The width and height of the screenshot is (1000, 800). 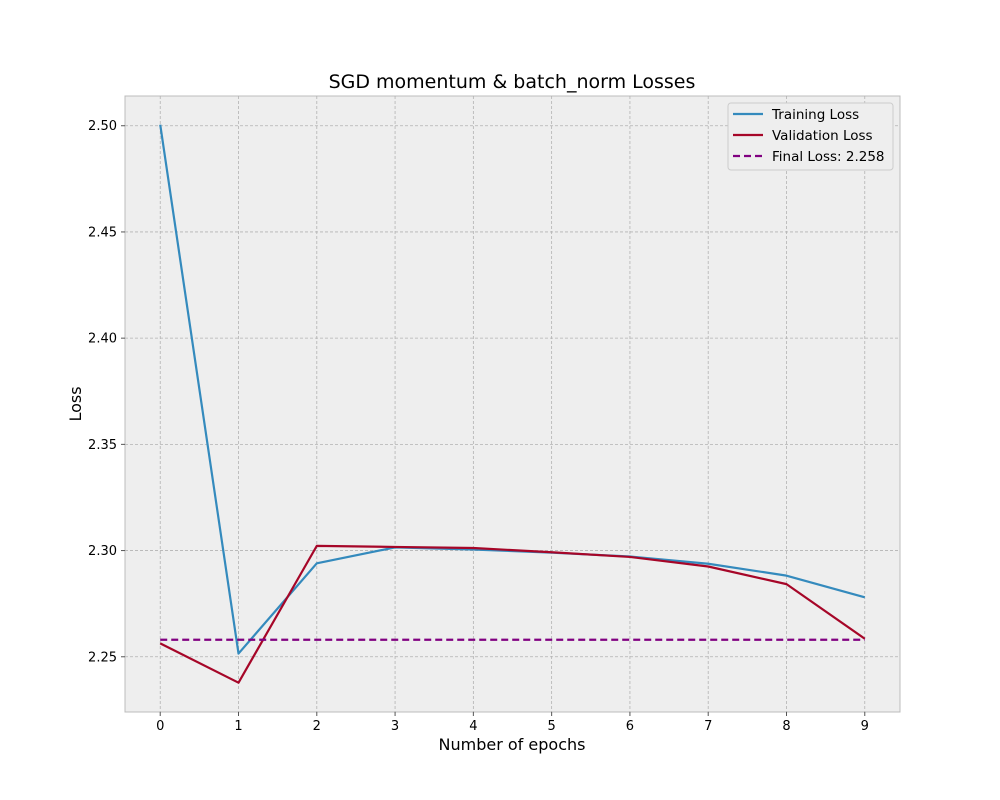 What do you see at coordinates (512, 723) in the screenshot?
I see `x-axis-ticks: 0 1 2 3 4 5 6 7 8 9` at bounding box center [512, 723].